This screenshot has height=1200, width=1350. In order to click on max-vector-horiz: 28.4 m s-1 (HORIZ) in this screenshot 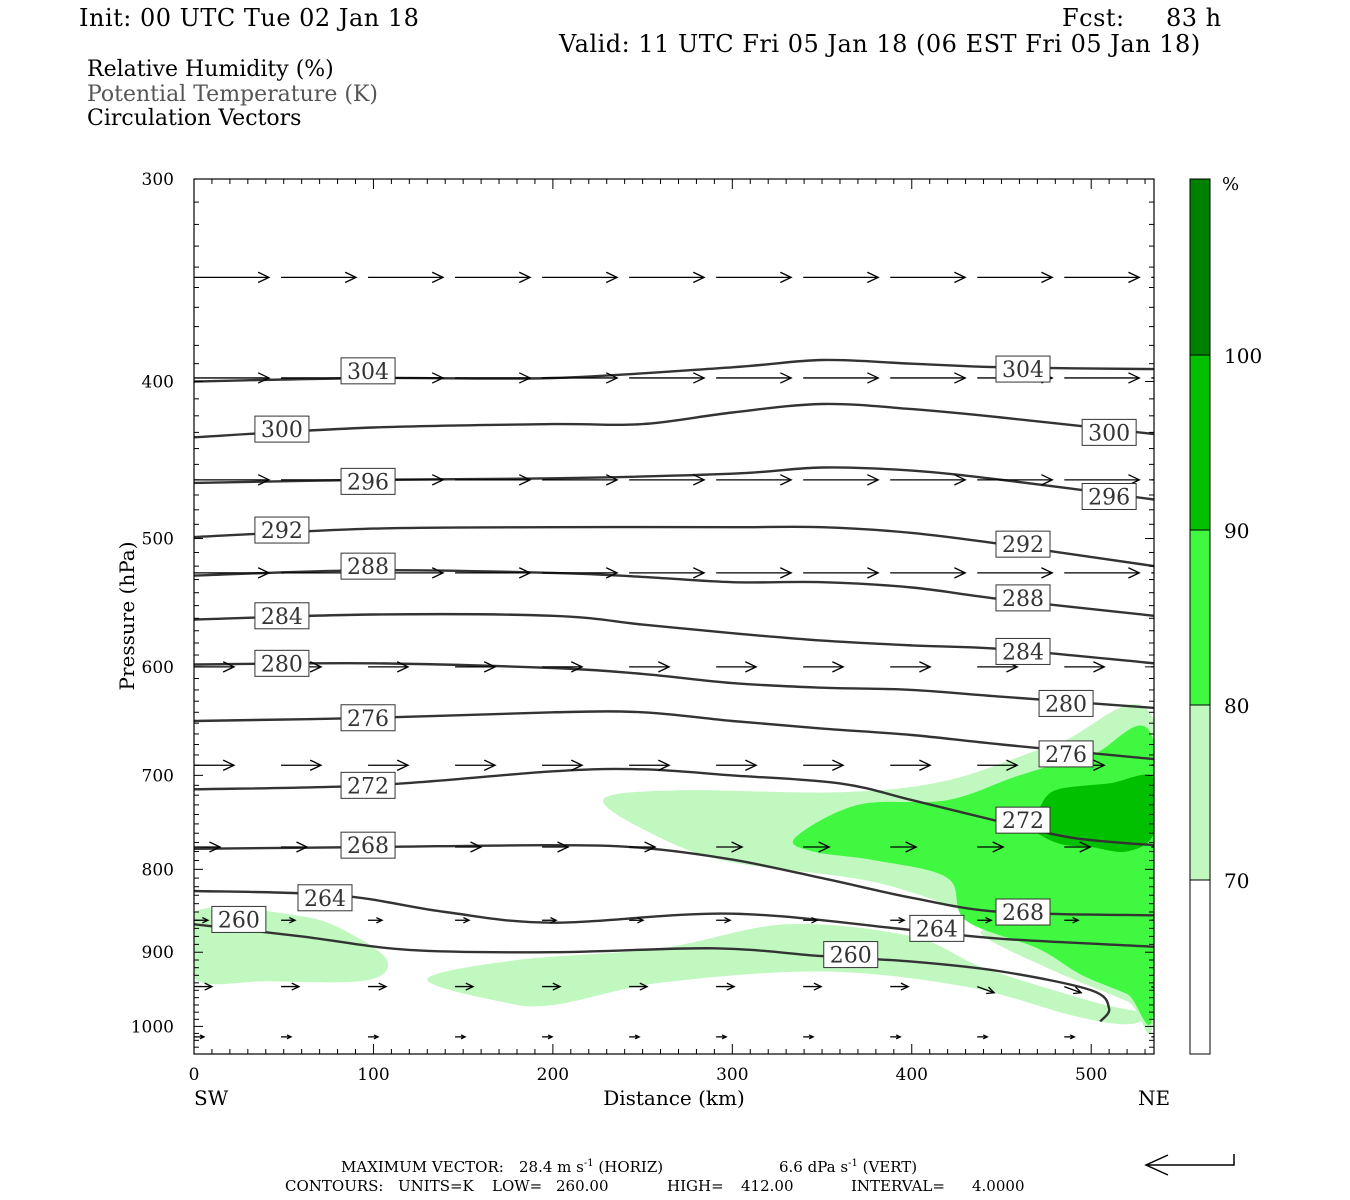, I will do `click(591, 1167)`.